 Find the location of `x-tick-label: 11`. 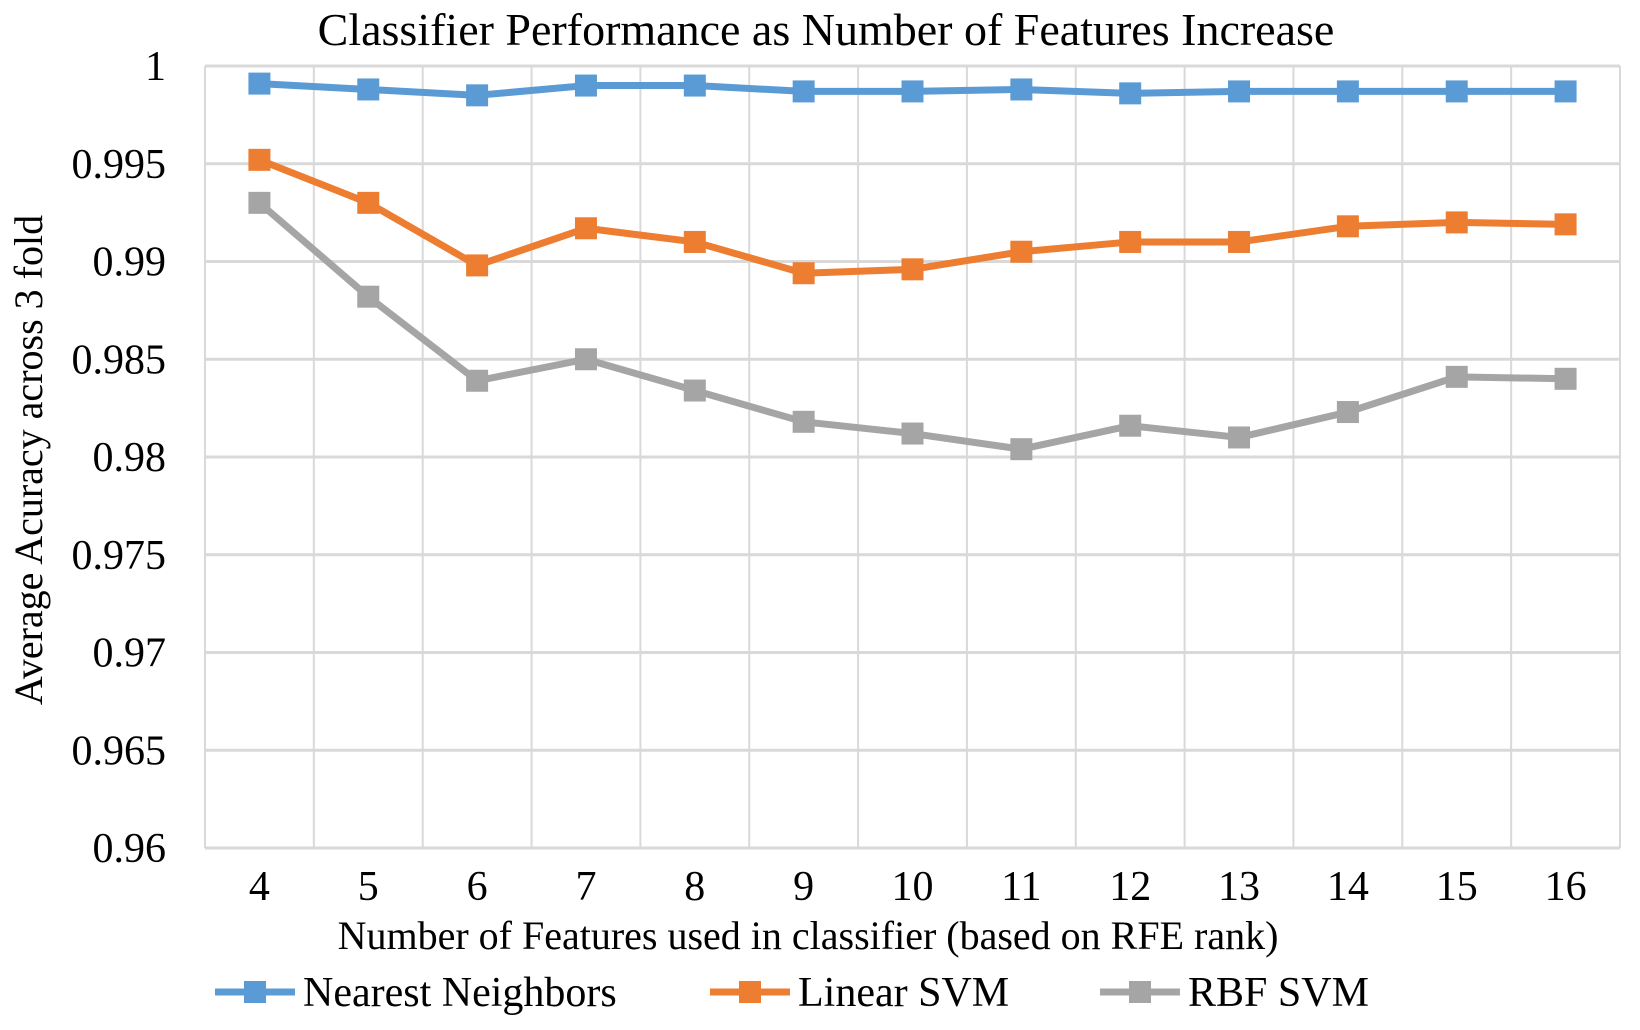

x-tick-label: 11 is located at coordinates (1021, 887).